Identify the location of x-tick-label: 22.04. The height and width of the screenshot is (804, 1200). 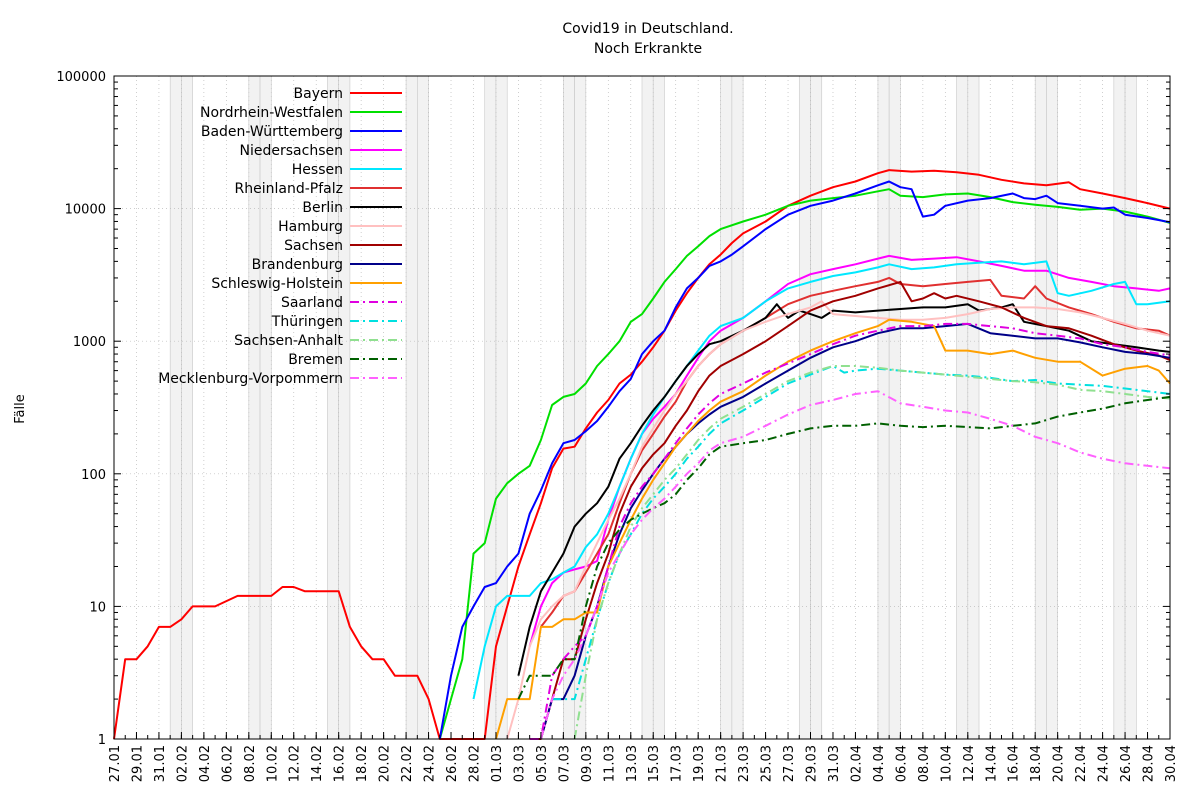
(1081, 763).